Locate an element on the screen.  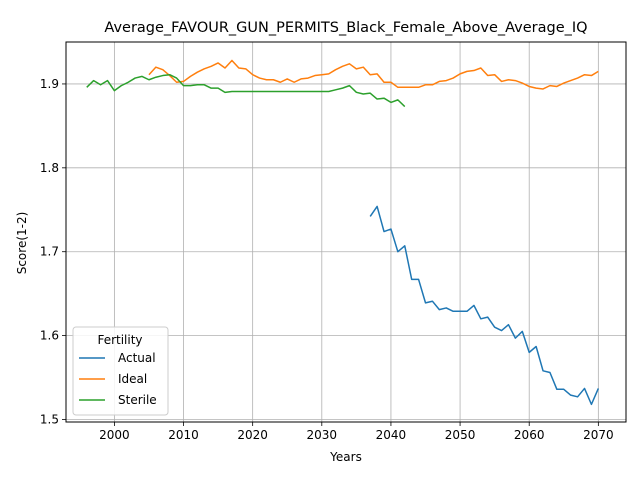
legend: Fertility Actual Ideal Sterile is located at coordinates (120, 371).